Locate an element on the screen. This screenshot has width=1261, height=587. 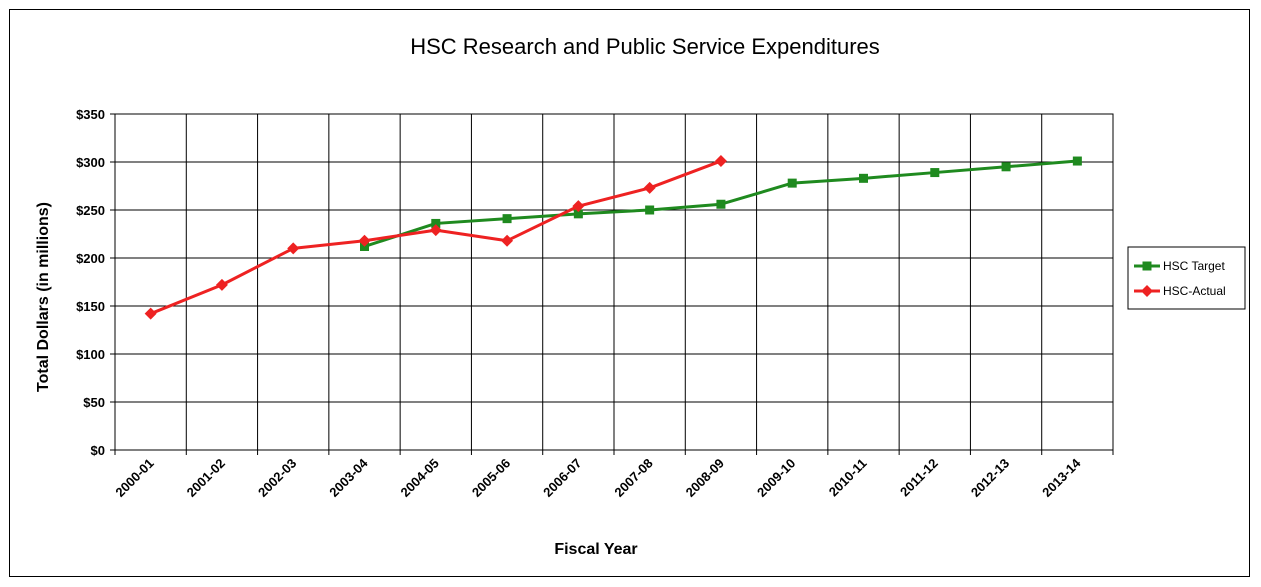
x-tick-label: 2010-11 is located at coordinates (848, 478).